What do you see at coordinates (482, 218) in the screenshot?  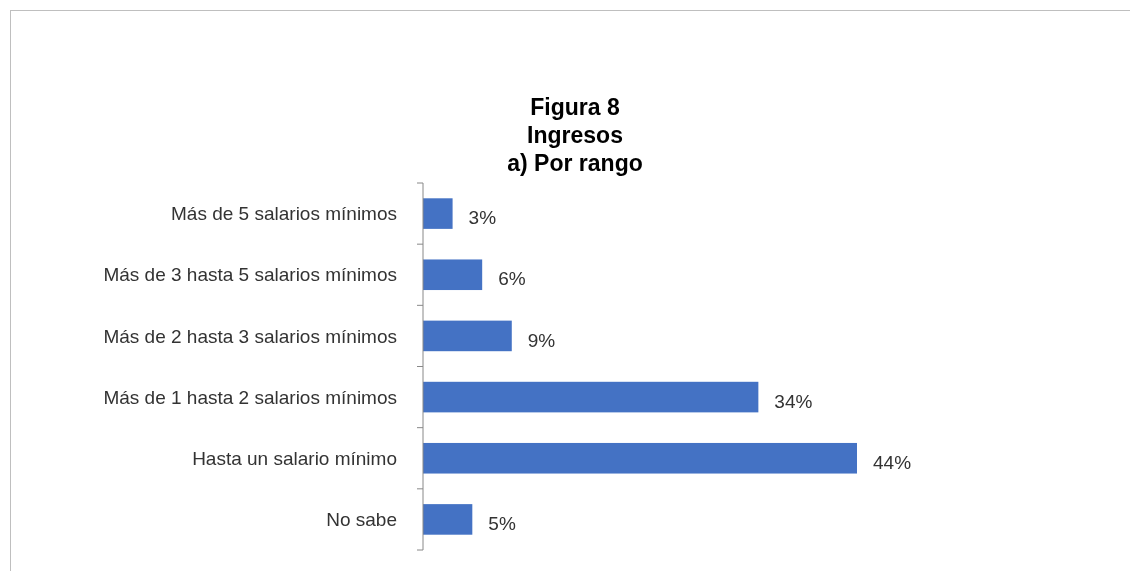 I see `data-label: 3%` at bounding box center [482, 218].